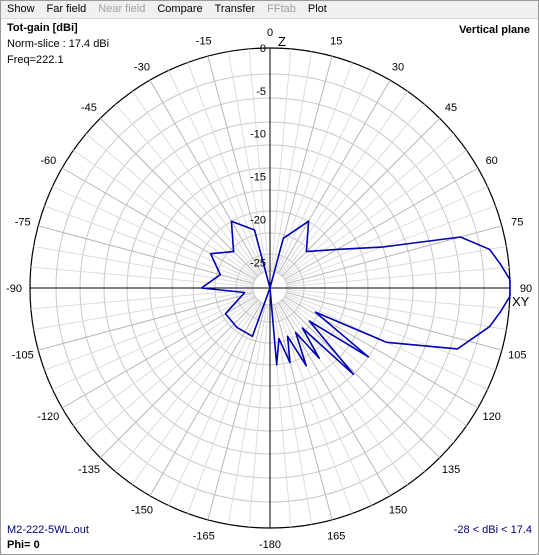 The height and width of the screenshot is (555, 539). Describe the element at coordinates (281, 9) in the screenshot. I see `menu-fftab: FFtab` at that location.